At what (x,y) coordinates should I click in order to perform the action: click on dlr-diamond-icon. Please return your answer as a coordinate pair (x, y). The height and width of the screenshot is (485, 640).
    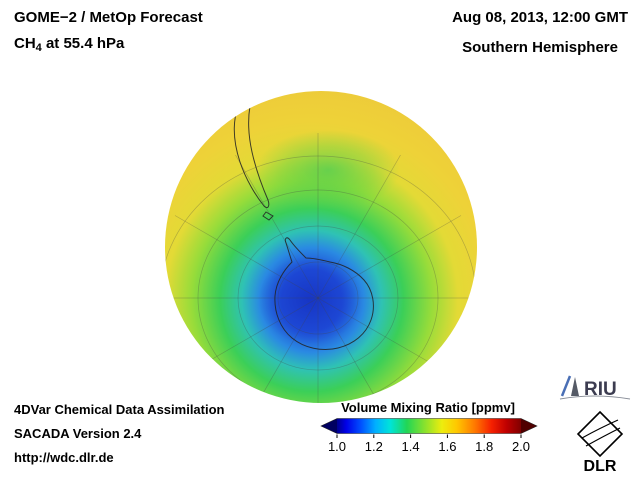
    Looking at the image, I should click on (600, 434).